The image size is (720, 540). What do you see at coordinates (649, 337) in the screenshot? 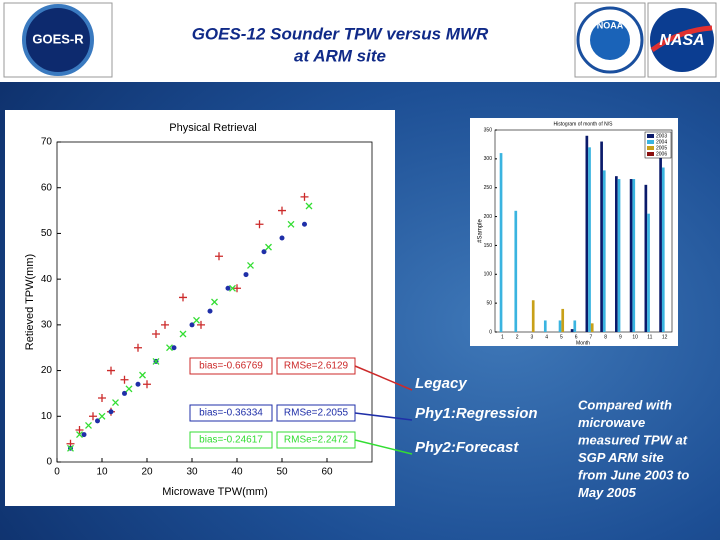
I see `x-tick-label: 11` at bounding box center [649, 337].